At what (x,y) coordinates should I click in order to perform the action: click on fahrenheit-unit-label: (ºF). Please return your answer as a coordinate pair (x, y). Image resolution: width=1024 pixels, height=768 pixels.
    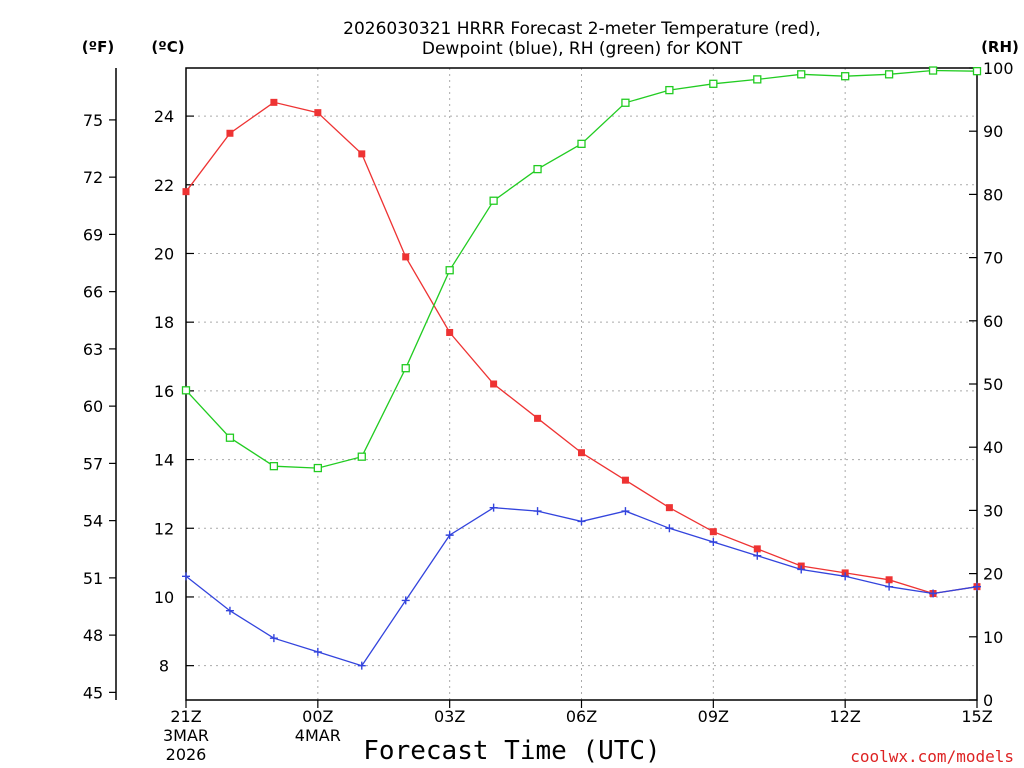
    Looking at the image, I should click on (98, 47).